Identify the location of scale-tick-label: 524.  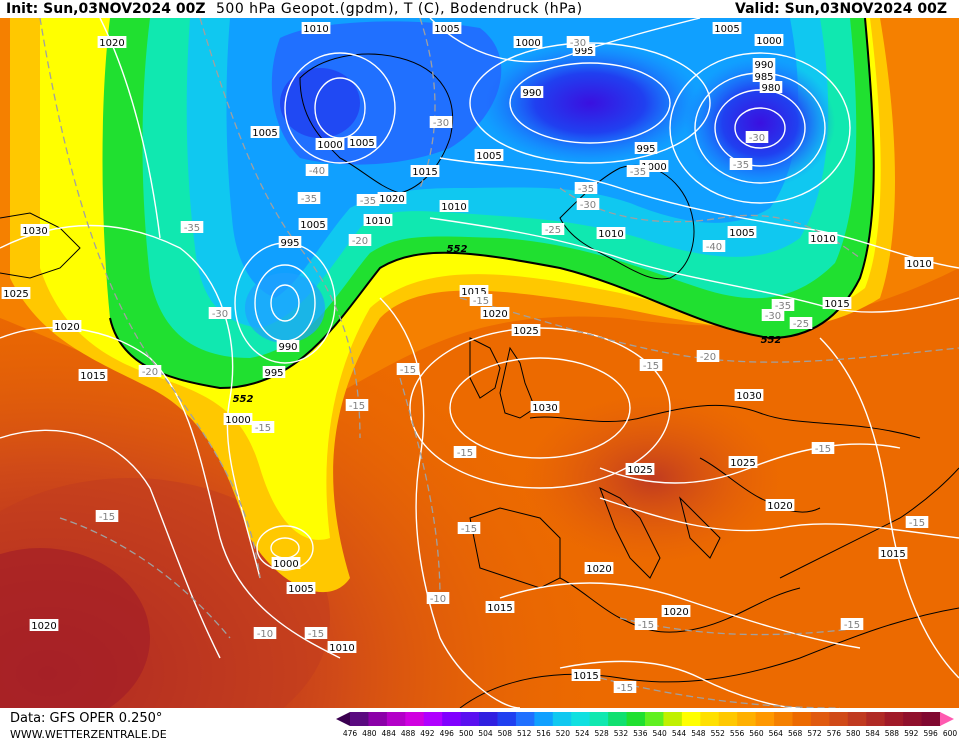
(582, 733).